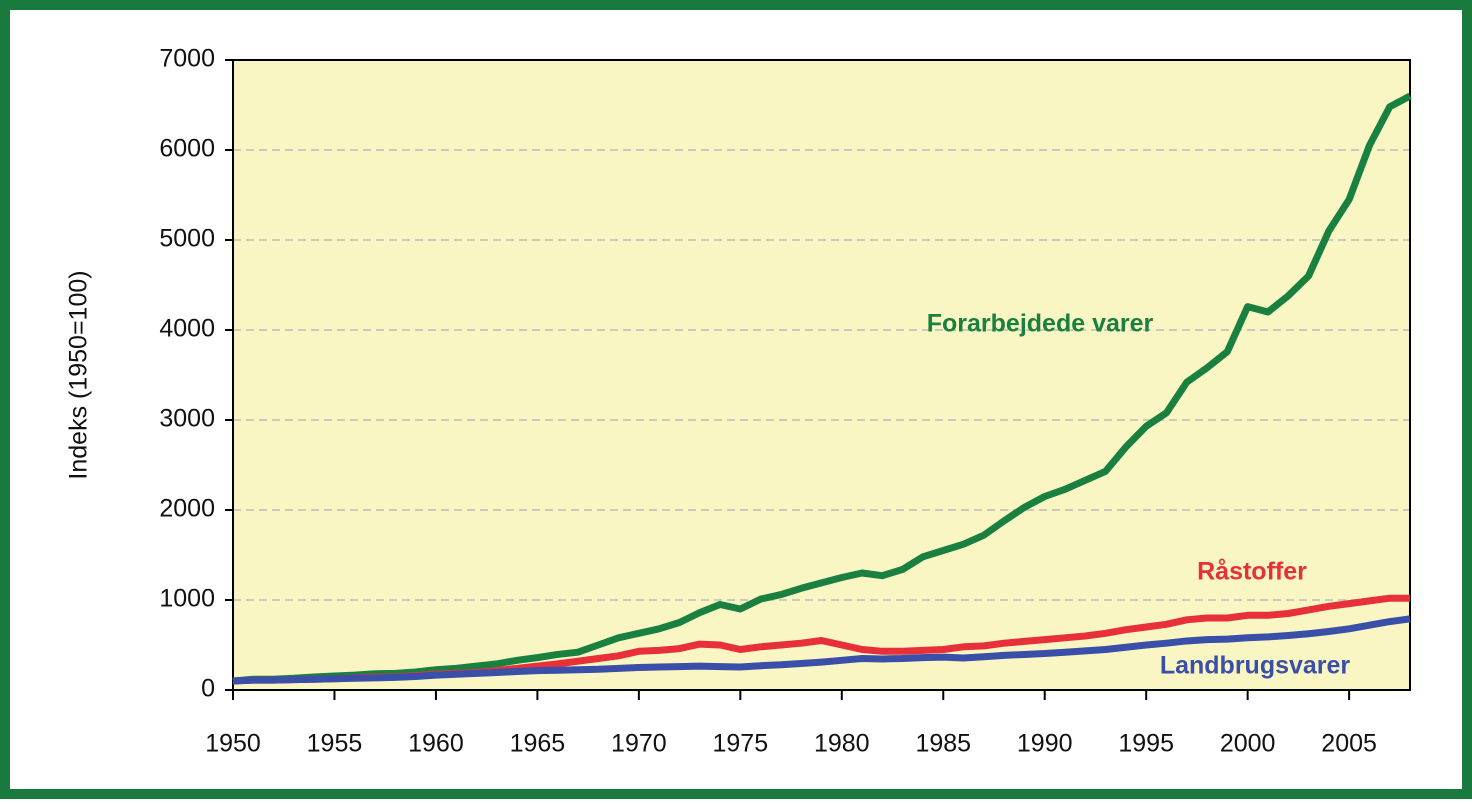 The image size is (1472, 804). What do you see at coordinates (1252, 572) in the screenshot?
I see `series-label: Råstoffer` at bounding box center [1252, 572].